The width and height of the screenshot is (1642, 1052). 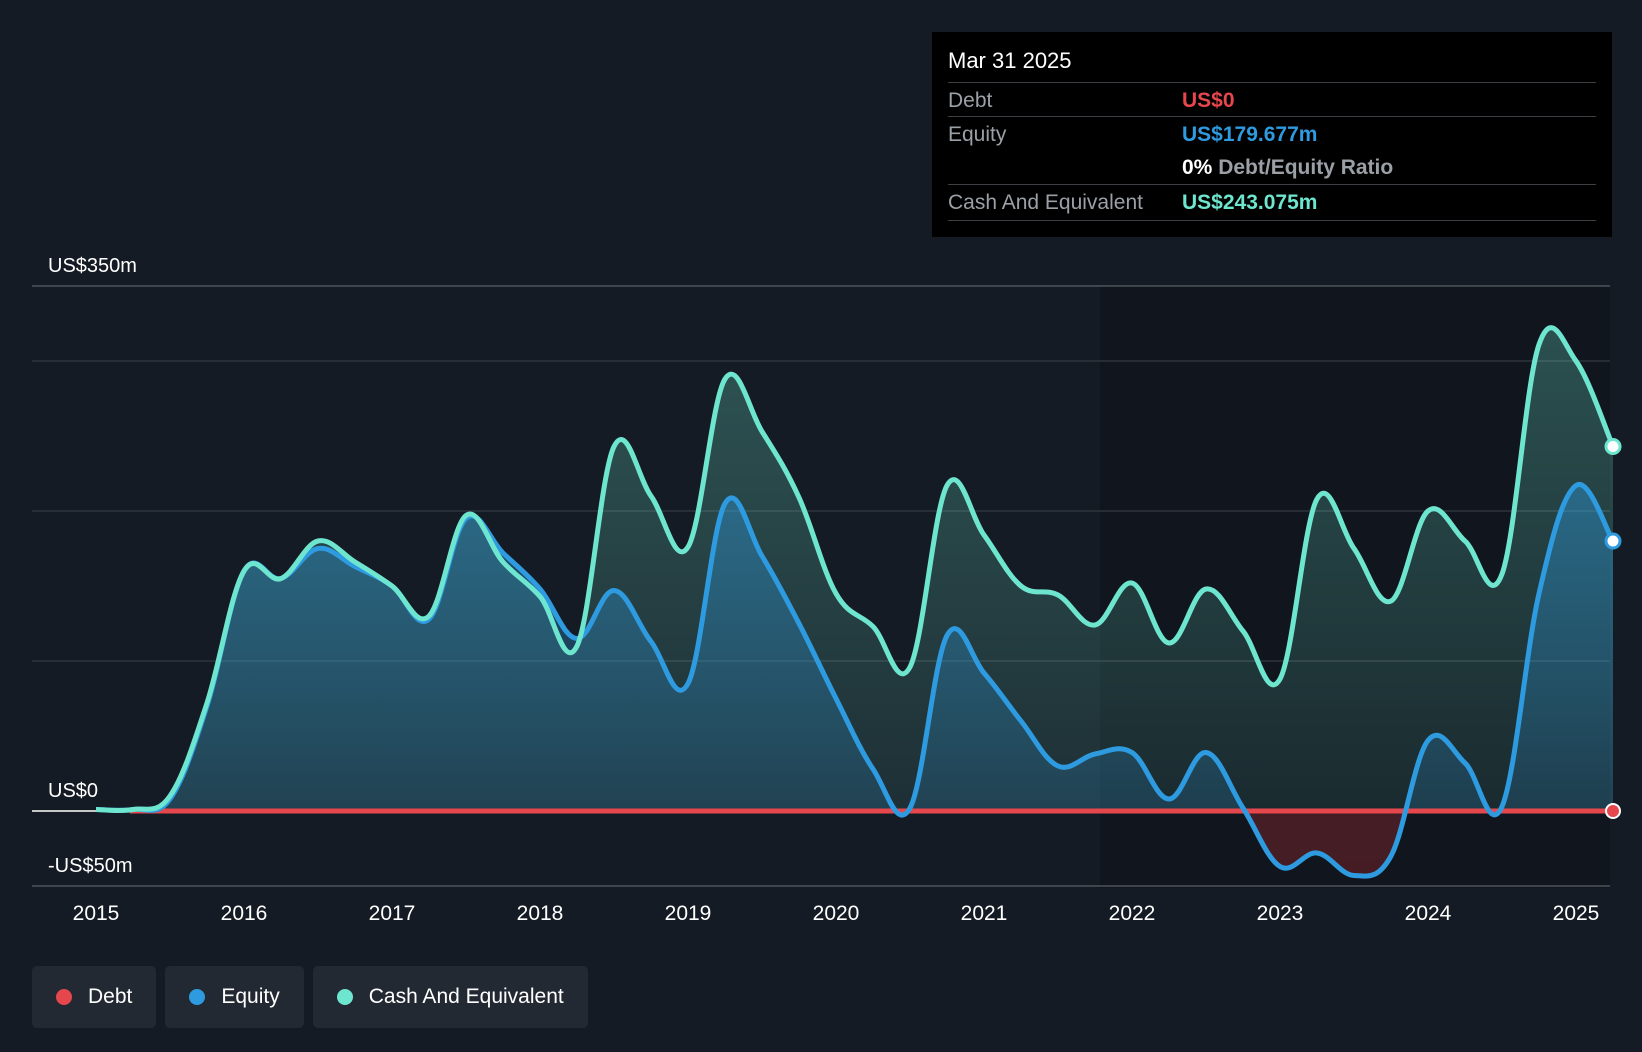 What do you see at coordinates (250, 996) in the screenshot?
I see `legend-label-equity: Equity` at bounding box center [250, 996].